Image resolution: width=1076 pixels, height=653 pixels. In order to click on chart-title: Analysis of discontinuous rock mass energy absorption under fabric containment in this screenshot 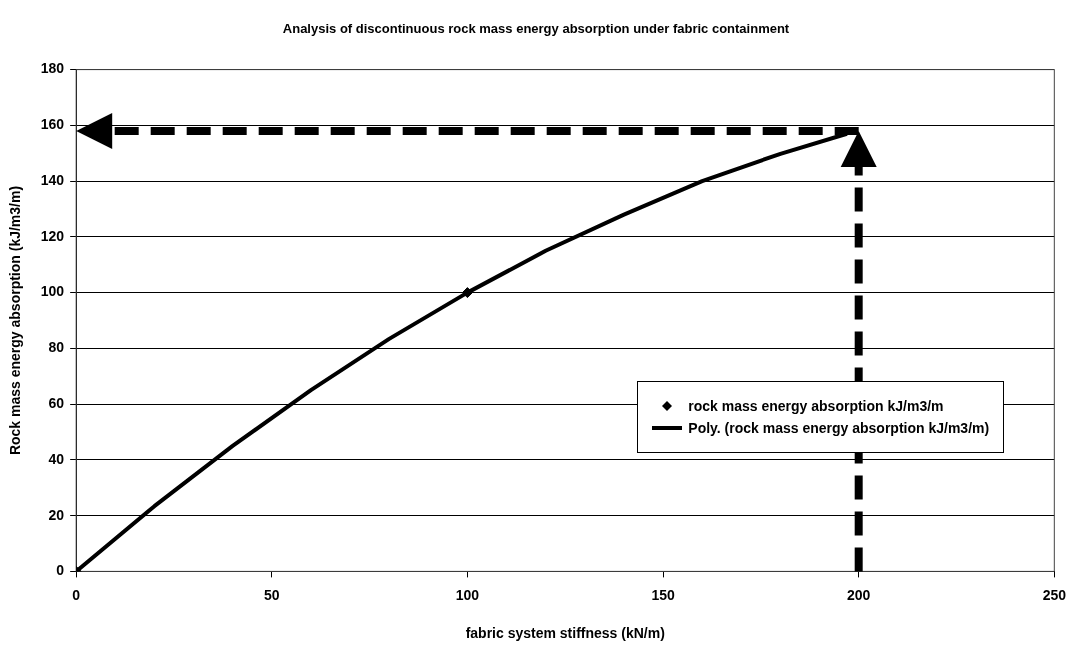, I will do `click(536, 29)`.